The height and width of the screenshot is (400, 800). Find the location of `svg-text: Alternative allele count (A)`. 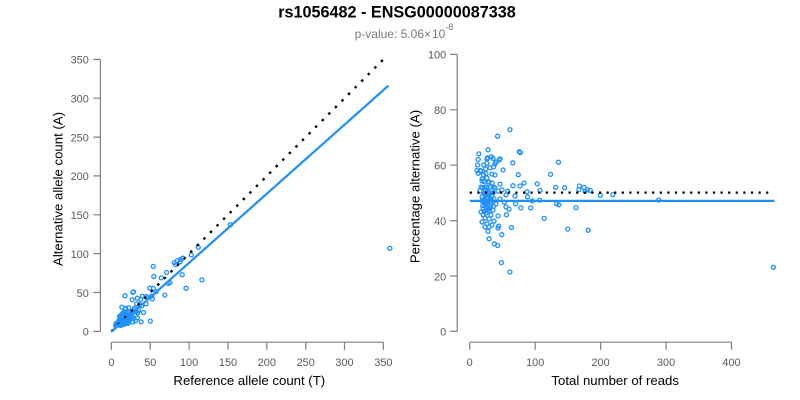

svg-text: Alternative allele count (A) is located at coordinates (57, 189).